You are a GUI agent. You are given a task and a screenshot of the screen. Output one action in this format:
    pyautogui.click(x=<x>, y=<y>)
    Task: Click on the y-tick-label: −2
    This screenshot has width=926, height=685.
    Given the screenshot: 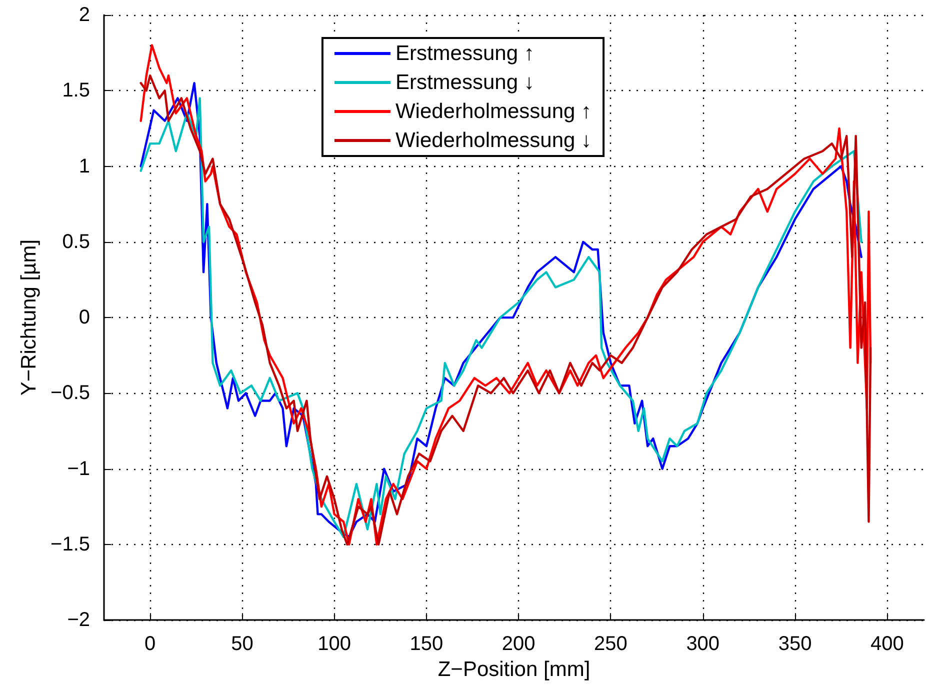 What is the action you would take?
    pyautogui.click(x=78, y=620)
    